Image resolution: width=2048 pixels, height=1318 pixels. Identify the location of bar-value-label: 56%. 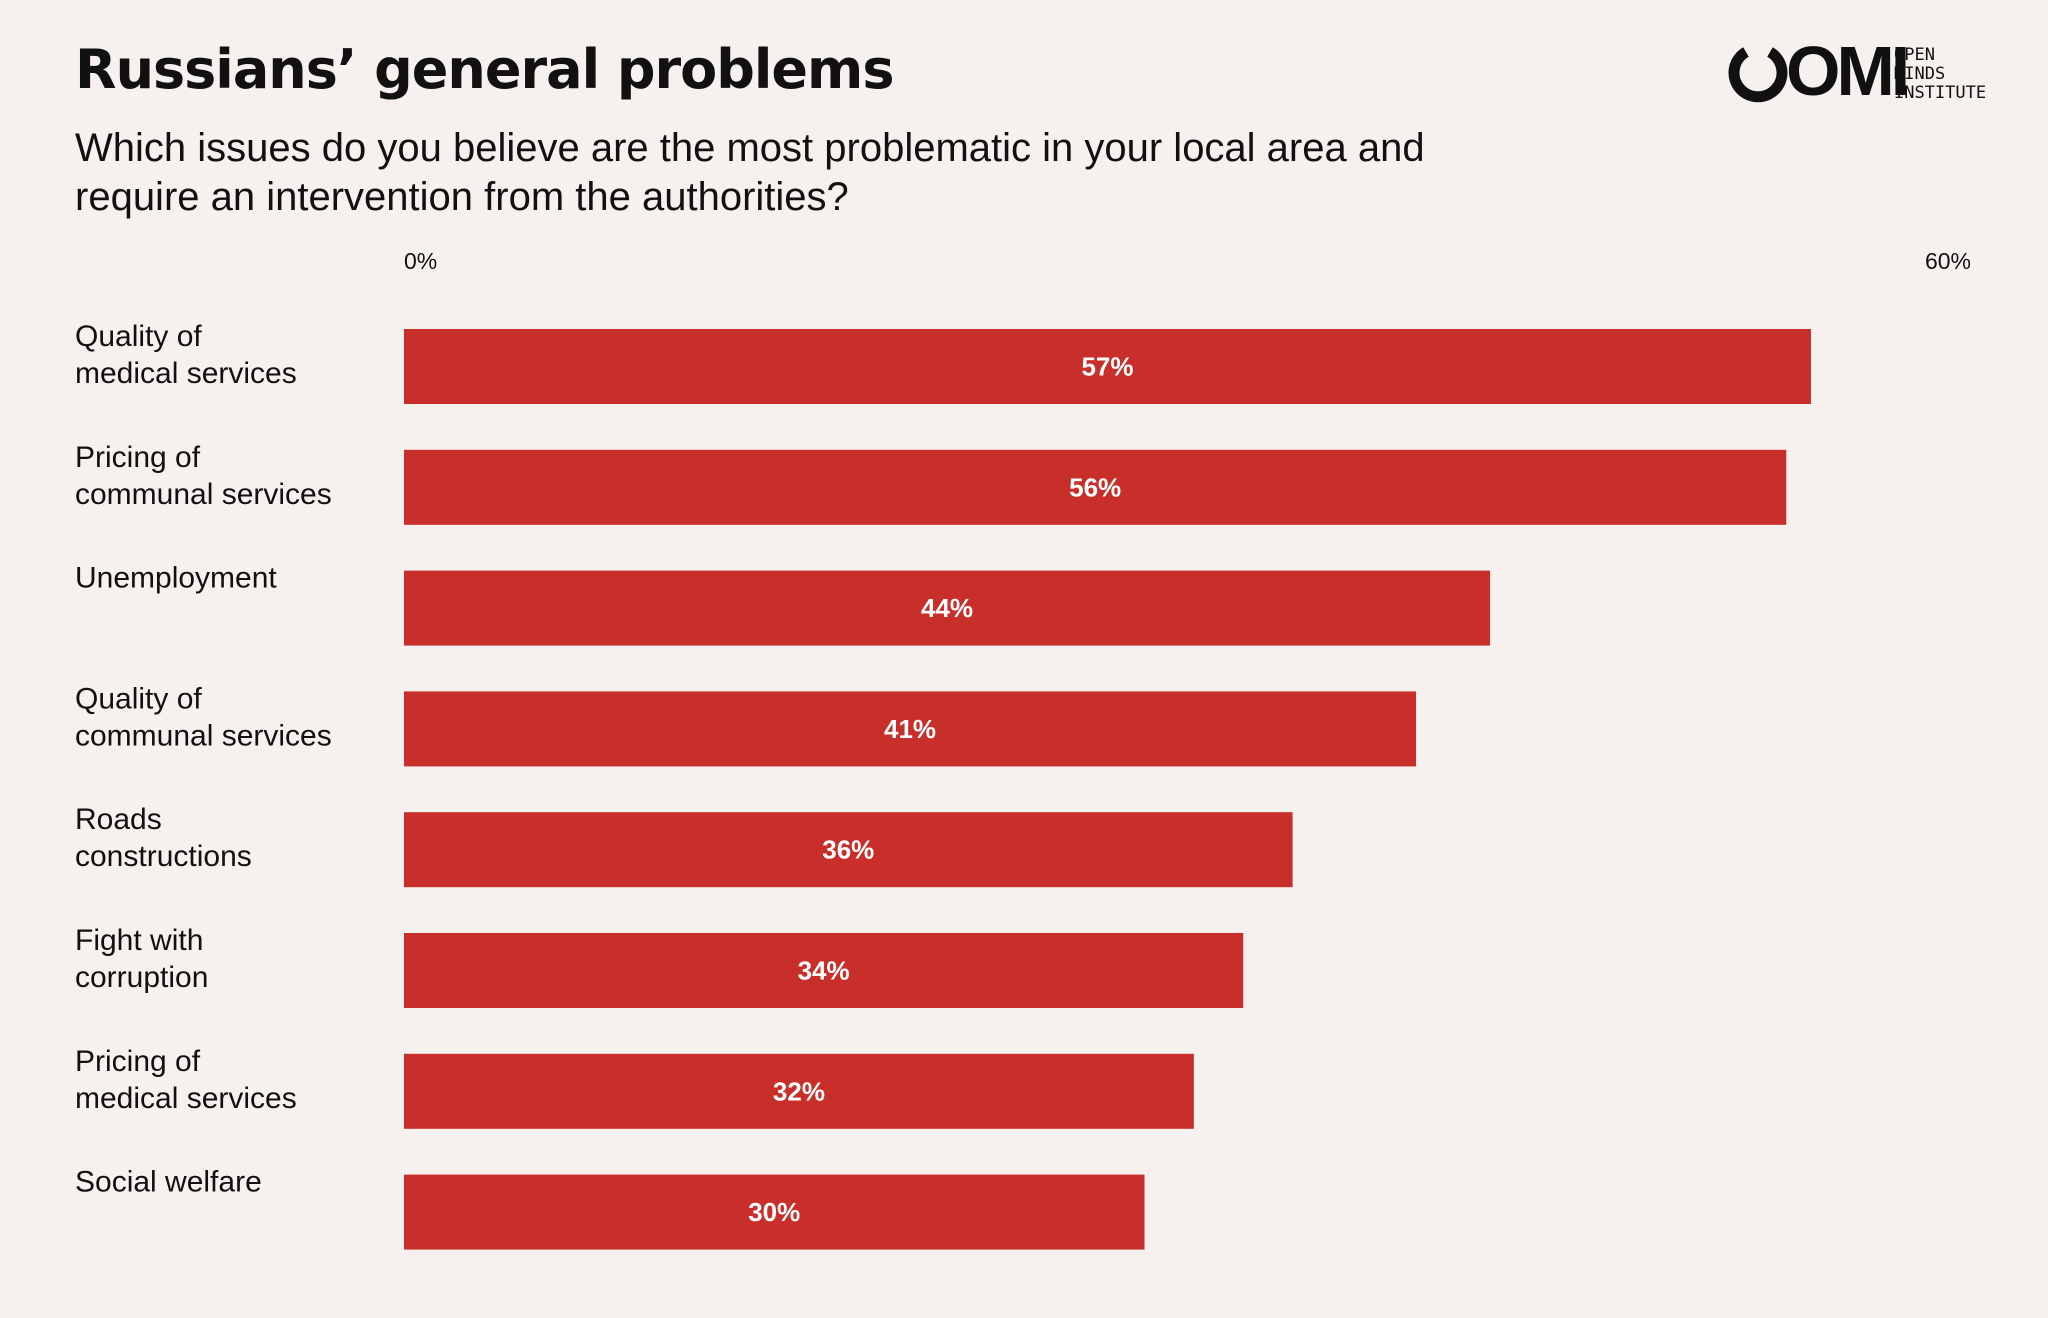
(1095, 487).